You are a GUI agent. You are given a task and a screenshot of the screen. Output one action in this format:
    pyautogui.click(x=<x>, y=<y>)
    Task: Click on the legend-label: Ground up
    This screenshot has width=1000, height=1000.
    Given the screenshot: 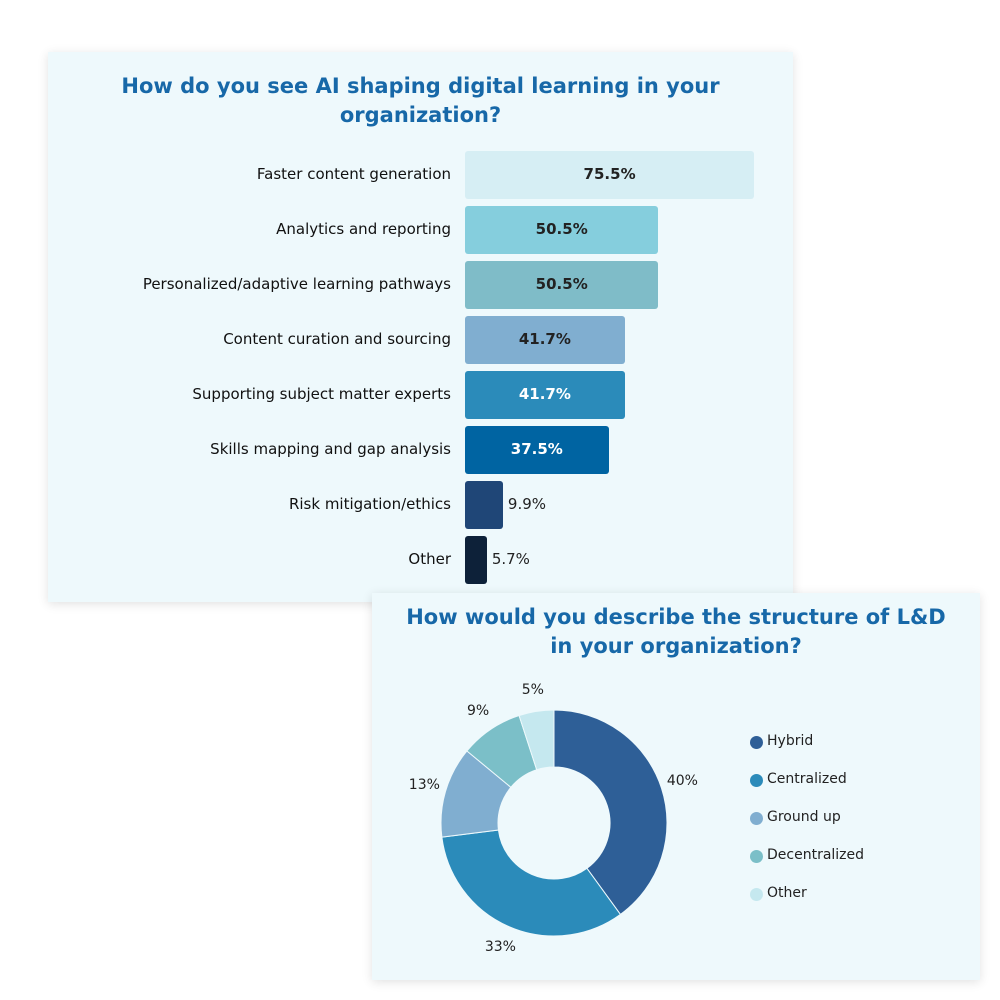 What is the action you would take?
    pyautogui.click(x=804, y=817)
    